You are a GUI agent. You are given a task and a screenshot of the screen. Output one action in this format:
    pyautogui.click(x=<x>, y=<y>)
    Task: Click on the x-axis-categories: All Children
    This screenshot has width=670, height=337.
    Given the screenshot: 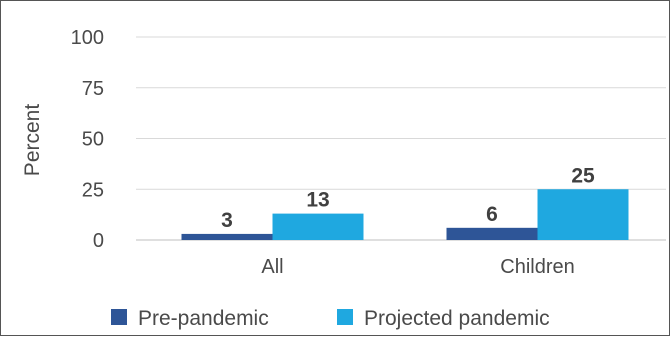 What is the action you would take?
    pyautogui.click(x=417, y=267)
    